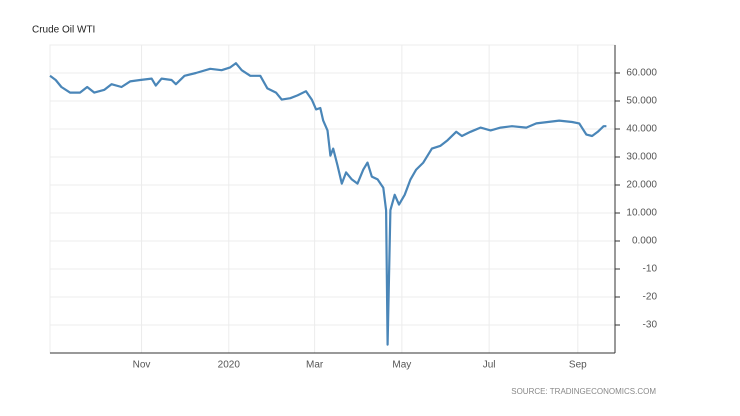 The height and width of the screenshot is (416, 740). What do you see at coordinates (489, 365) in the screenshot?
I see `x-tick-label: Jul` at bounding box center [489, 365].